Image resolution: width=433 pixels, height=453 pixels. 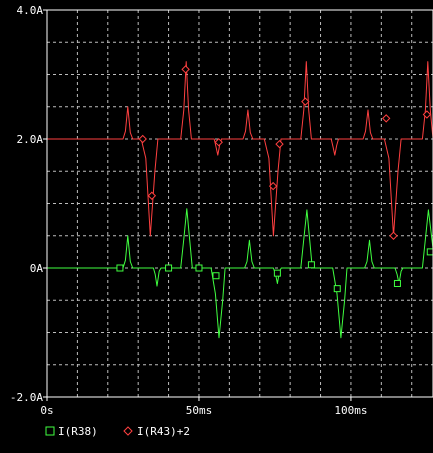 What do you see at coordinates (128, 431) in the screenshot?
I see `legend-marker-diamond-icon` at bounding box center [128, 431].